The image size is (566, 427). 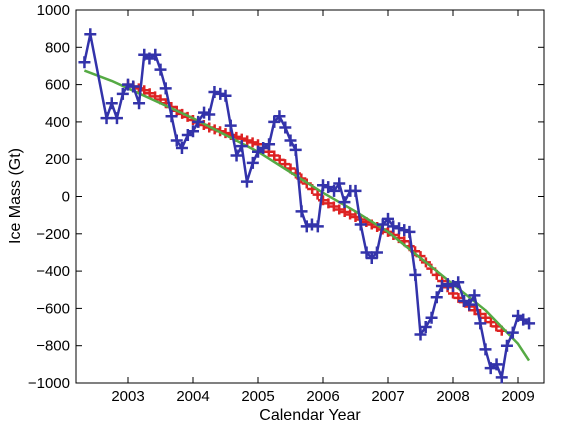 What do you see at coordinates (310, 415) in the screenshot?
I see `x-axis-title: Calendar Year` at bounding box center [310, 415].